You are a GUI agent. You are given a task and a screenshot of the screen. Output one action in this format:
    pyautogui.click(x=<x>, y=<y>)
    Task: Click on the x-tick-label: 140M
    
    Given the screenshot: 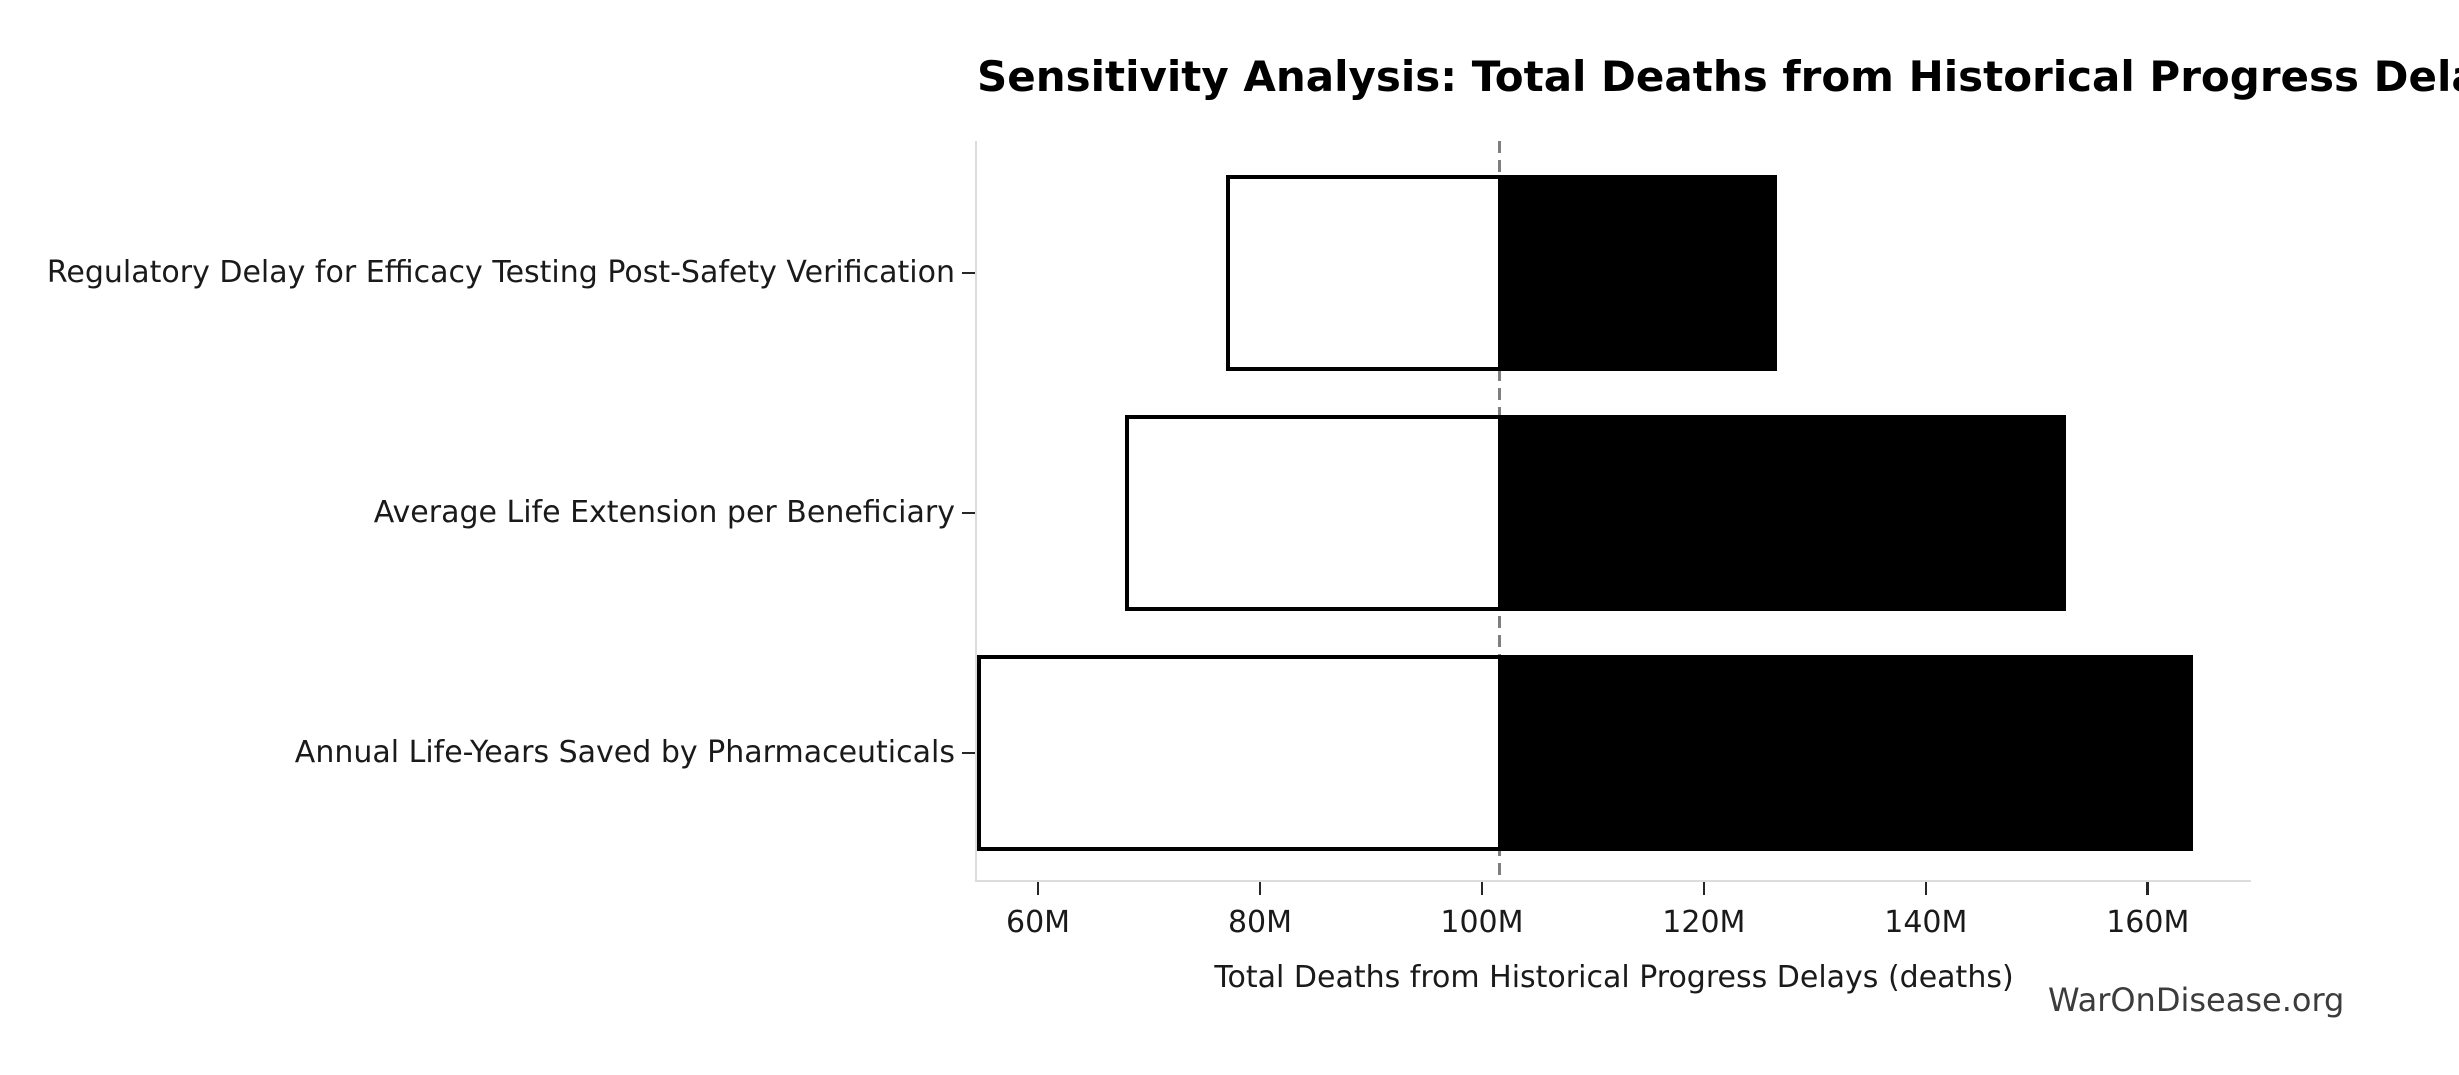 What is the action you would take?
    pyautogui.click(x=1926, y=922)
    